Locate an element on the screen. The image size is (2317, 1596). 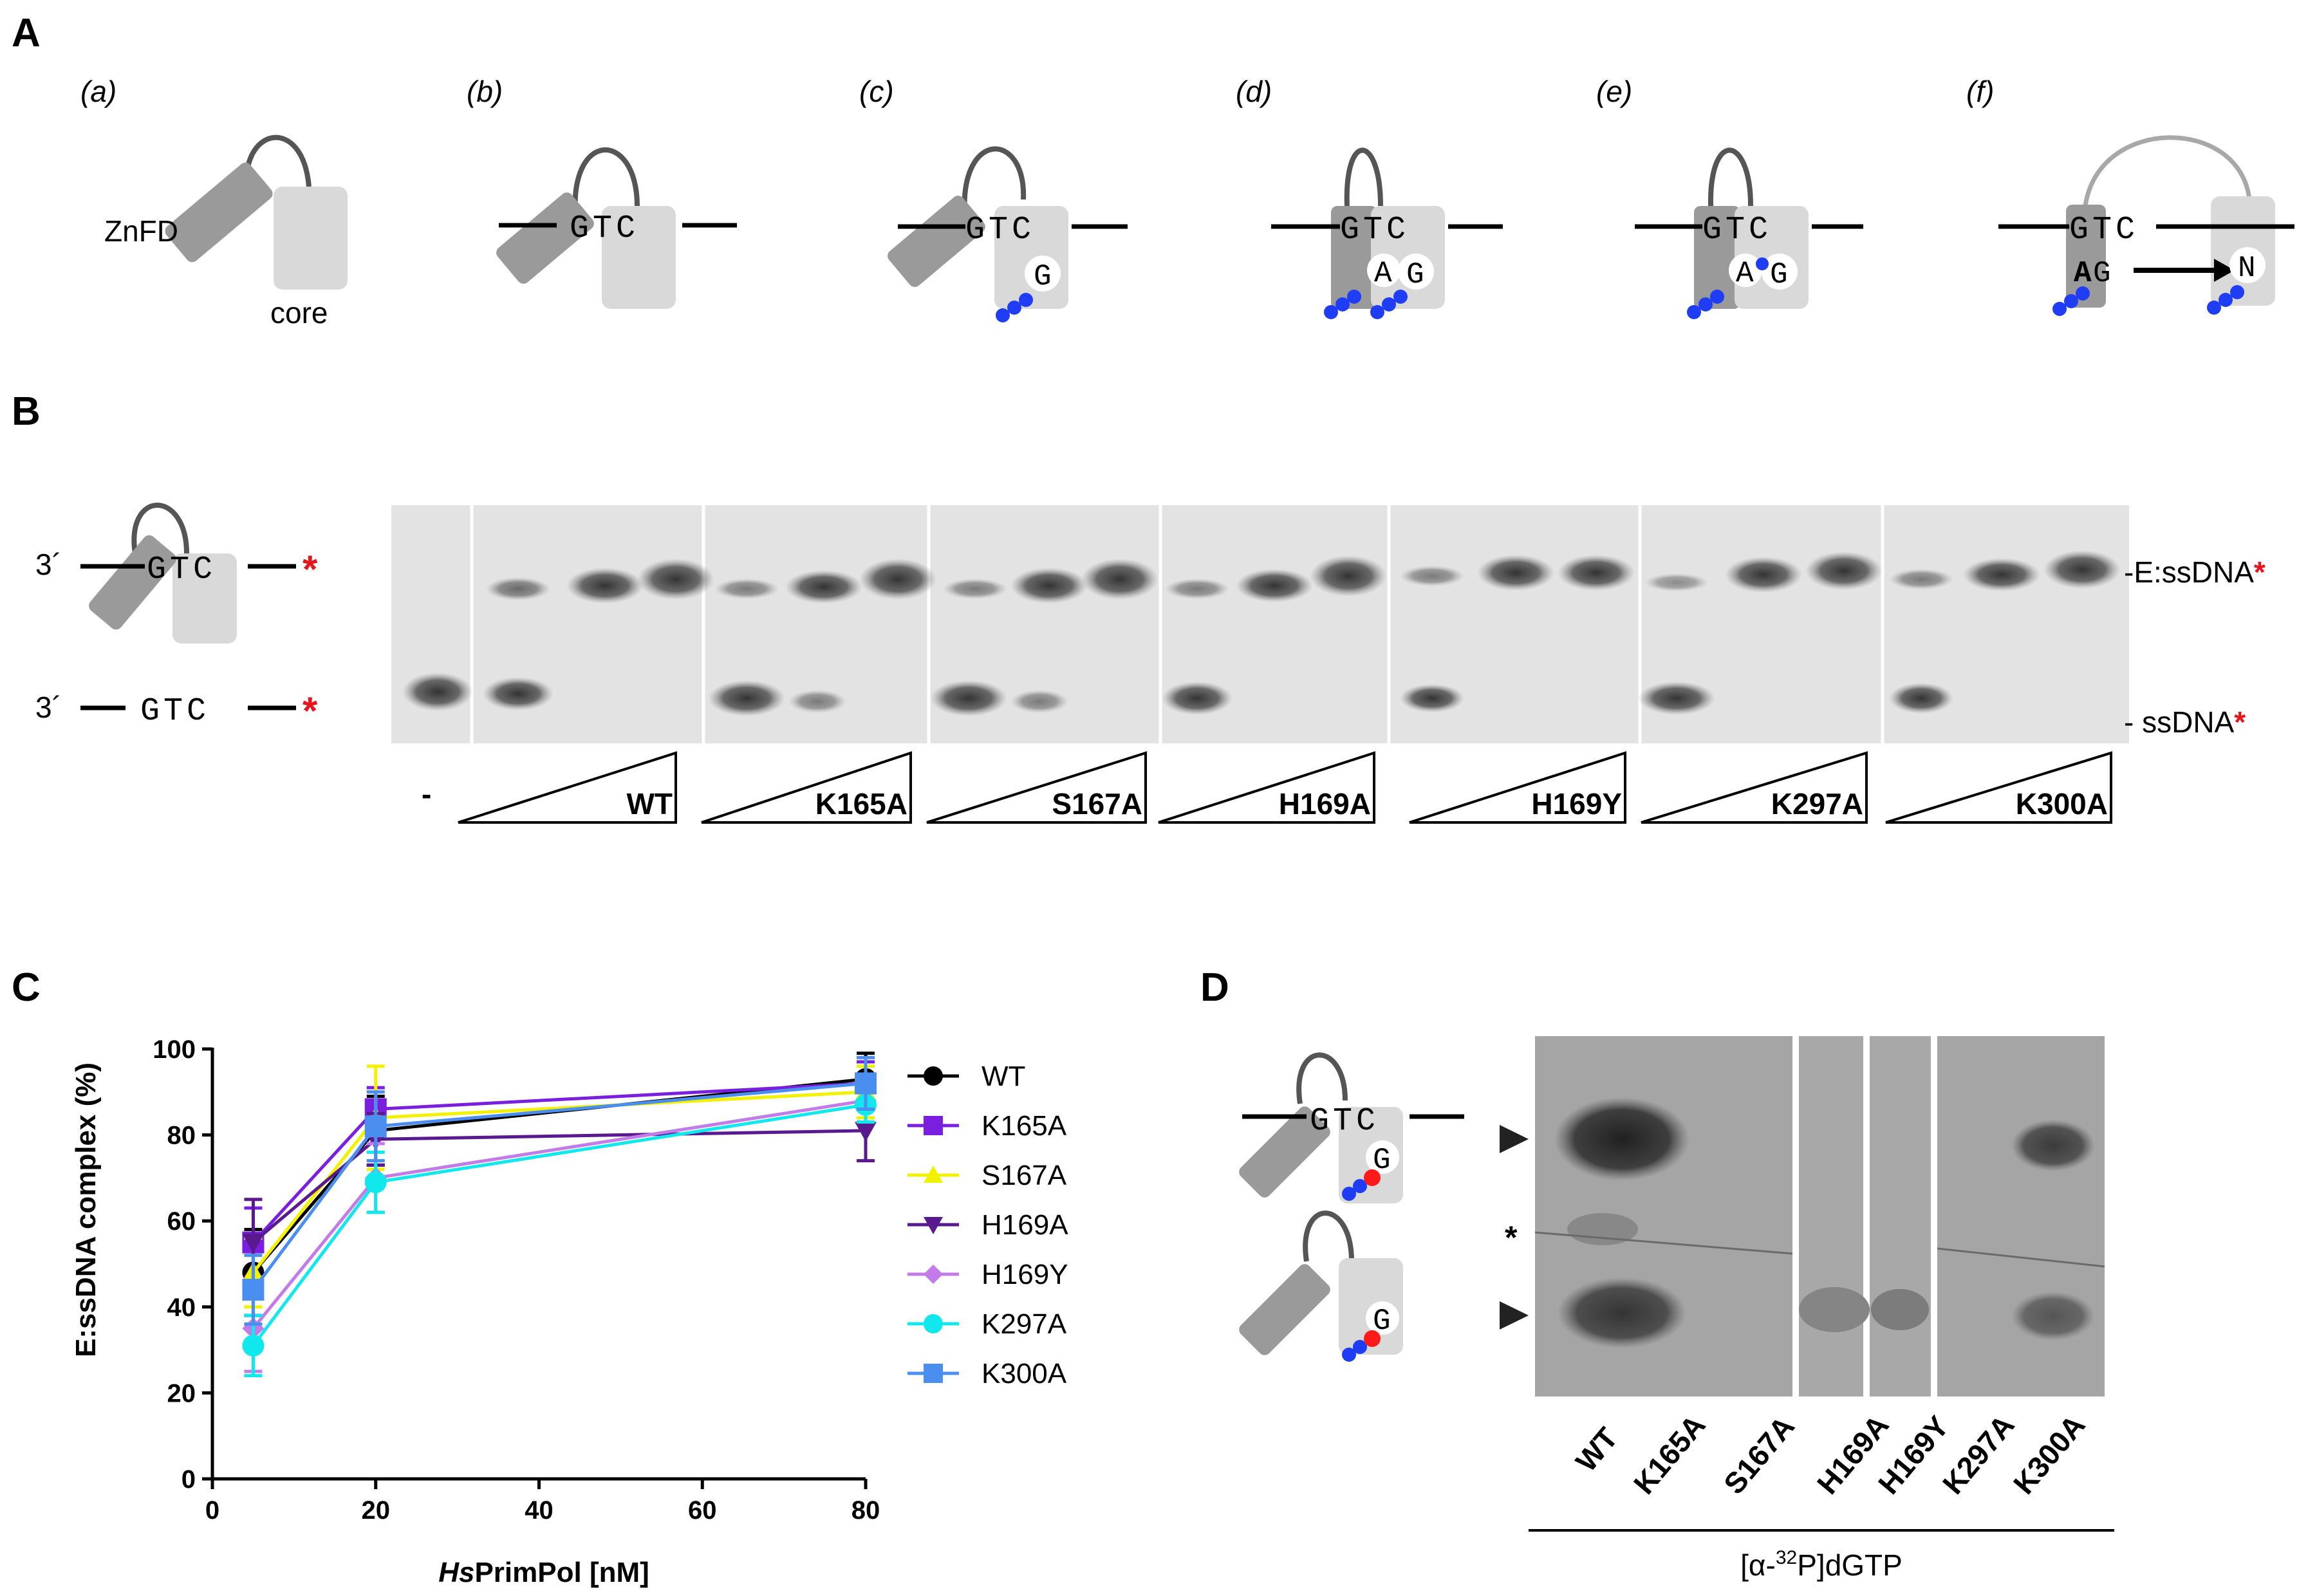
series-k165a is located at coordinates (560, 1169).